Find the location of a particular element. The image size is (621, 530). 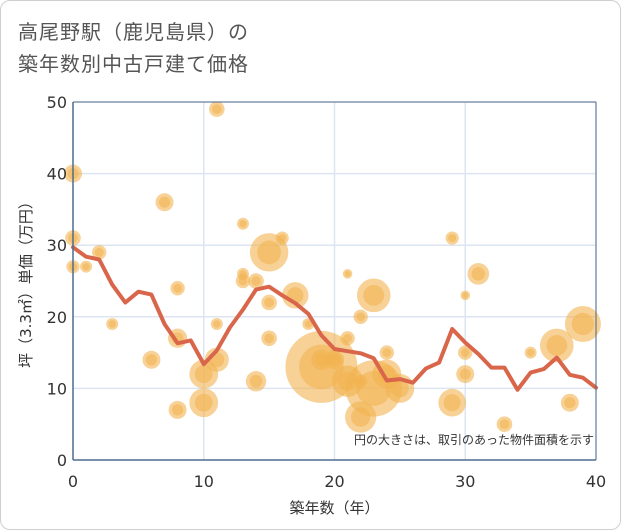

x-tick-label-2: 20 is located at coordinates (334, 481).